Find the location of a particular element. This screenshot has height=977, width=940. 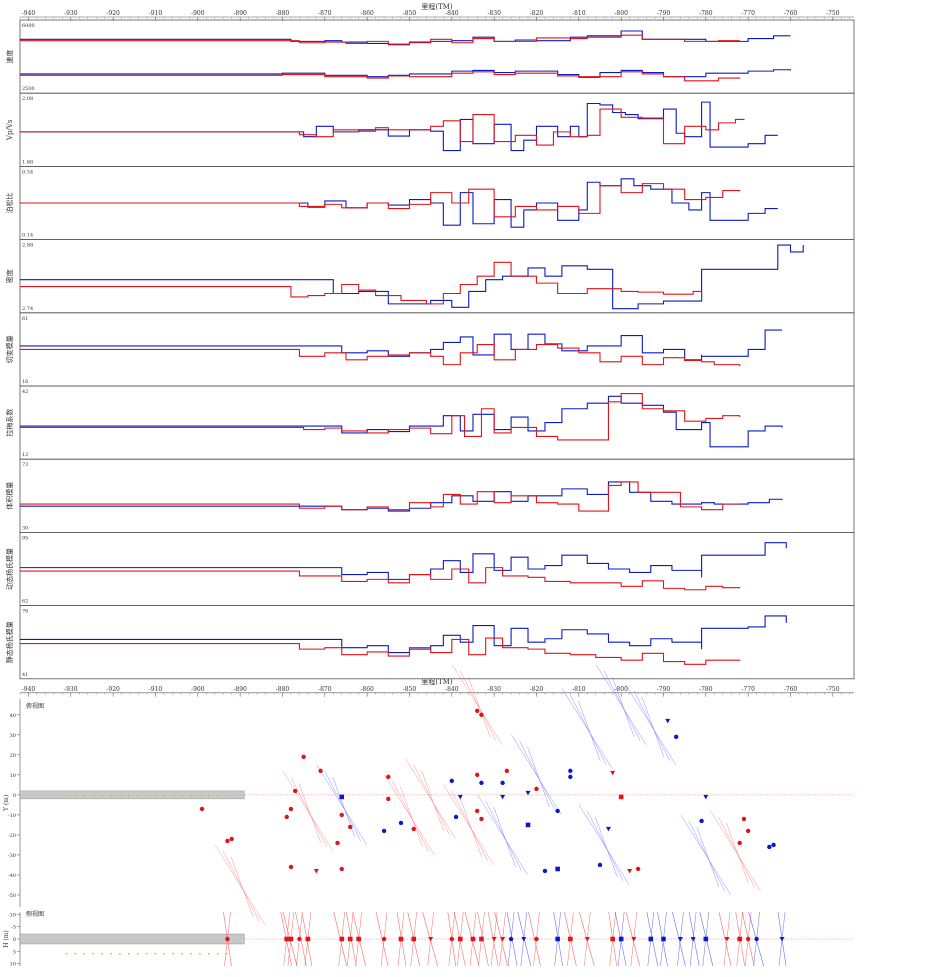

side-fault-line is located at coordinates (725, 939).